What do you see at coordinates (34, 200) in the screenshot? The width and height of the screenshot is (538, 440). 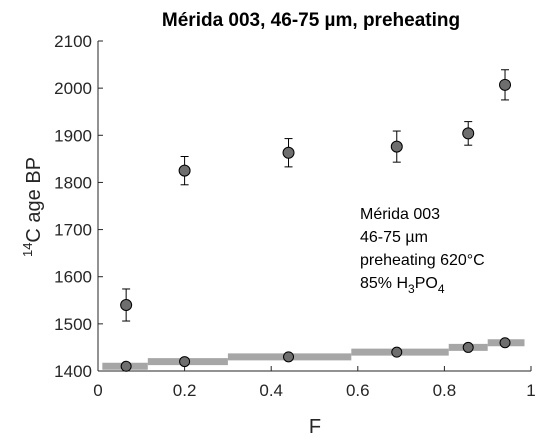 I see `y-axis-label-text: C age BP` at bounding box center [34, 200].